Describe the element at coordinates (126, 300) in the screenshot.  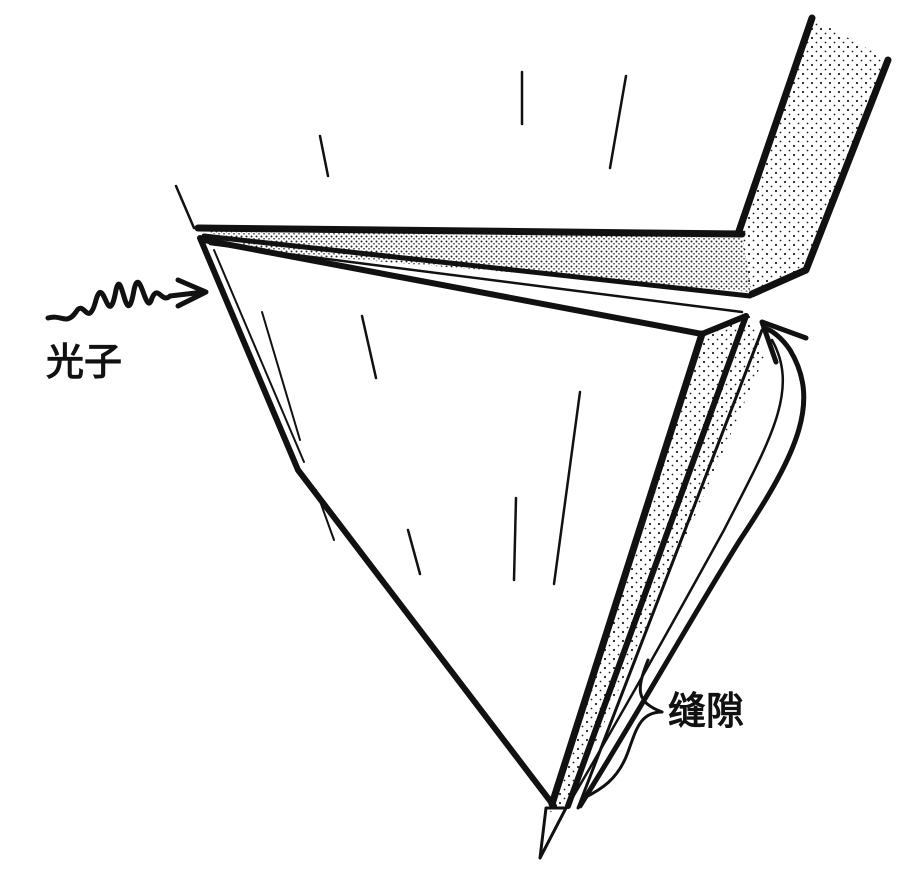
I see `photon-wave` at that location.